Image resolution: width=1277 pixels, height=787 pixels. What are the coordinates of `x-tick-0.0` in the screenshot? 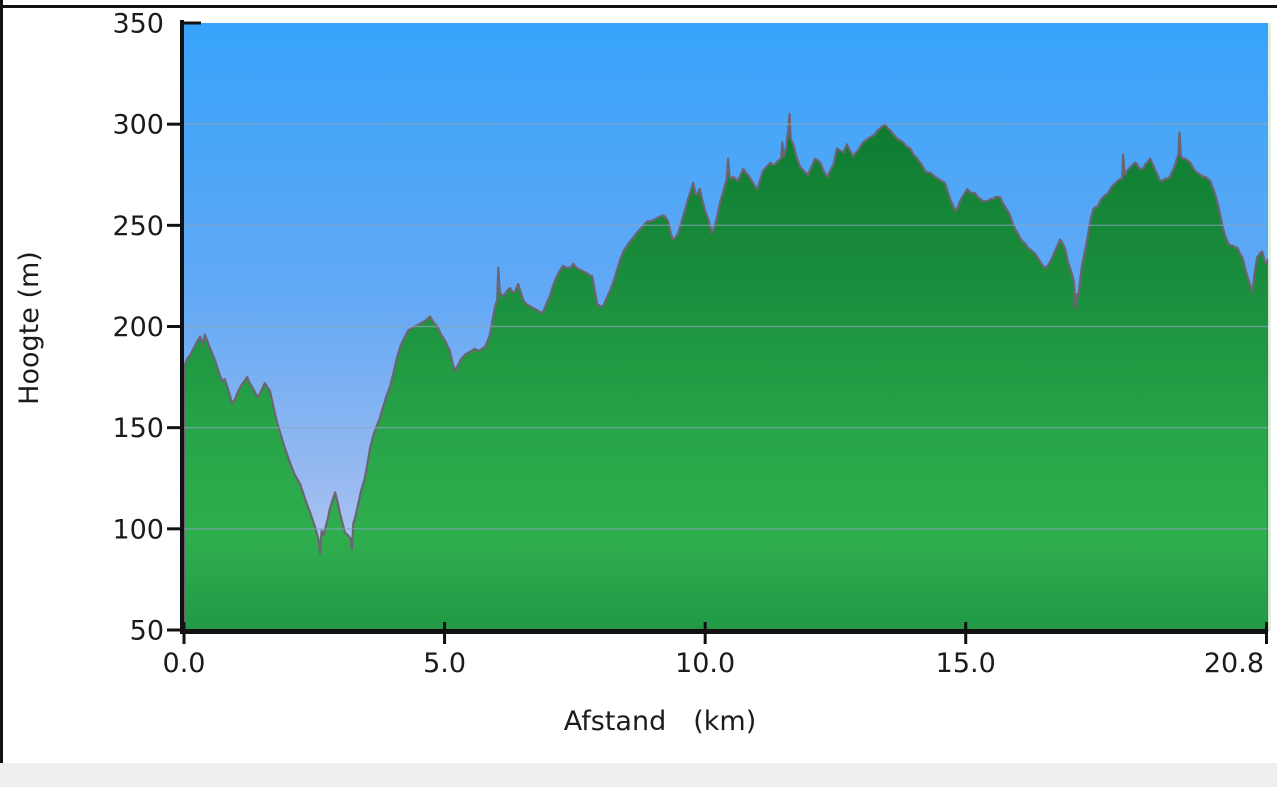 It's located at (184, 633).